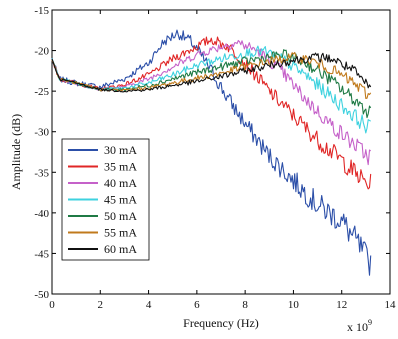  What do you see at coordinates (101, 305) in the screenshot?
I see `x-tick-label: 2` at bounding box center [101, 305].